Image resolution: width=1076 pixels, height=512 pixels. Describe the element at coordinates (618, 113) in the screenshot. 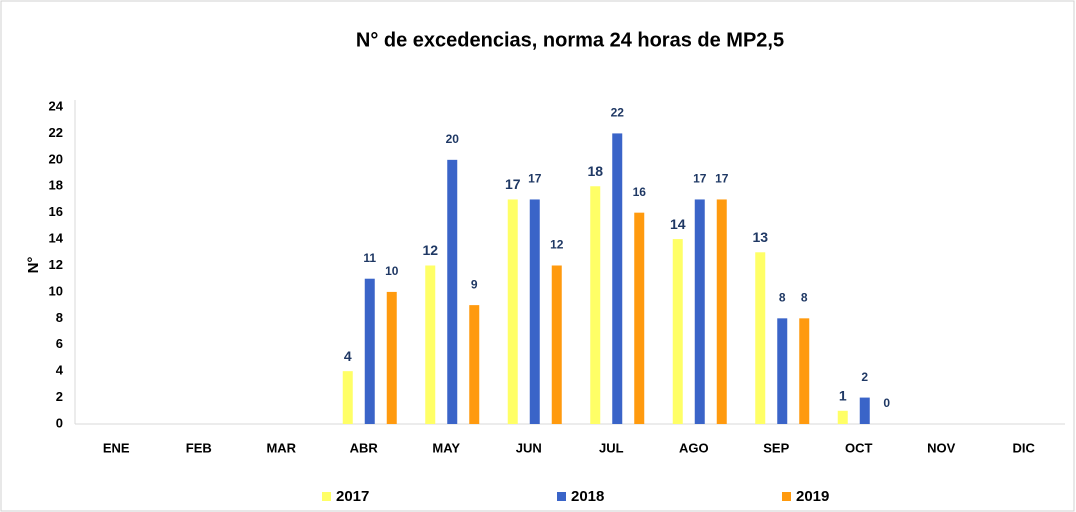

I see `data-label: 22` at that location.